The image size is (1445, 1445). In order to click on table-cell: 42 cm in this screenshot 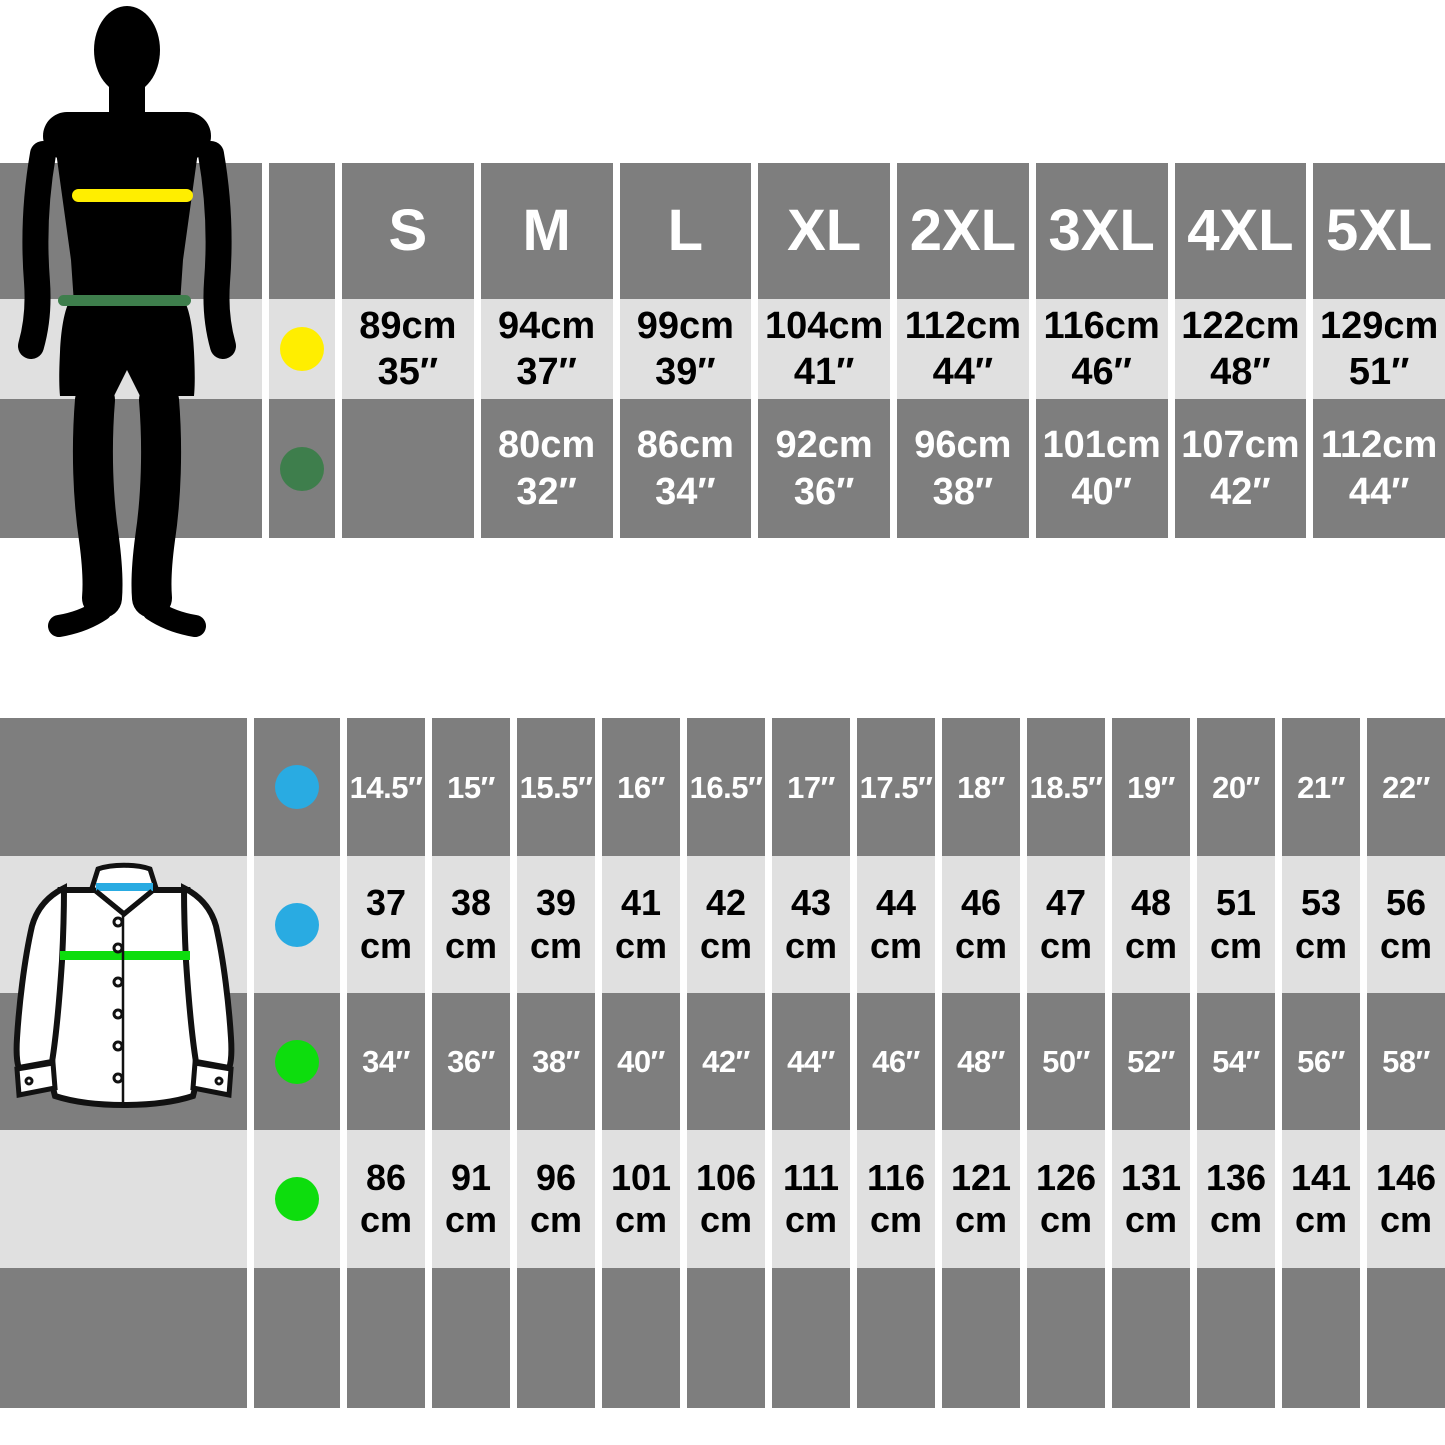, I will do `click(726, 924)`.